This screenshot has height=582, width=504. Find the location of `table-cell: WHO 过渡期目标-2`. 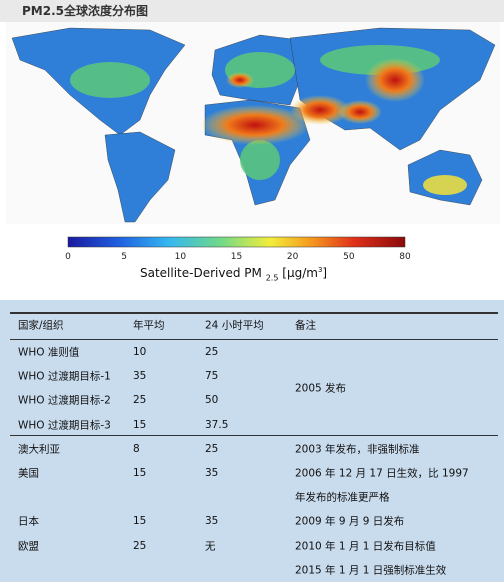

table-cell: WHO 过渡期目标-2 is located at coordinates (64, 400).